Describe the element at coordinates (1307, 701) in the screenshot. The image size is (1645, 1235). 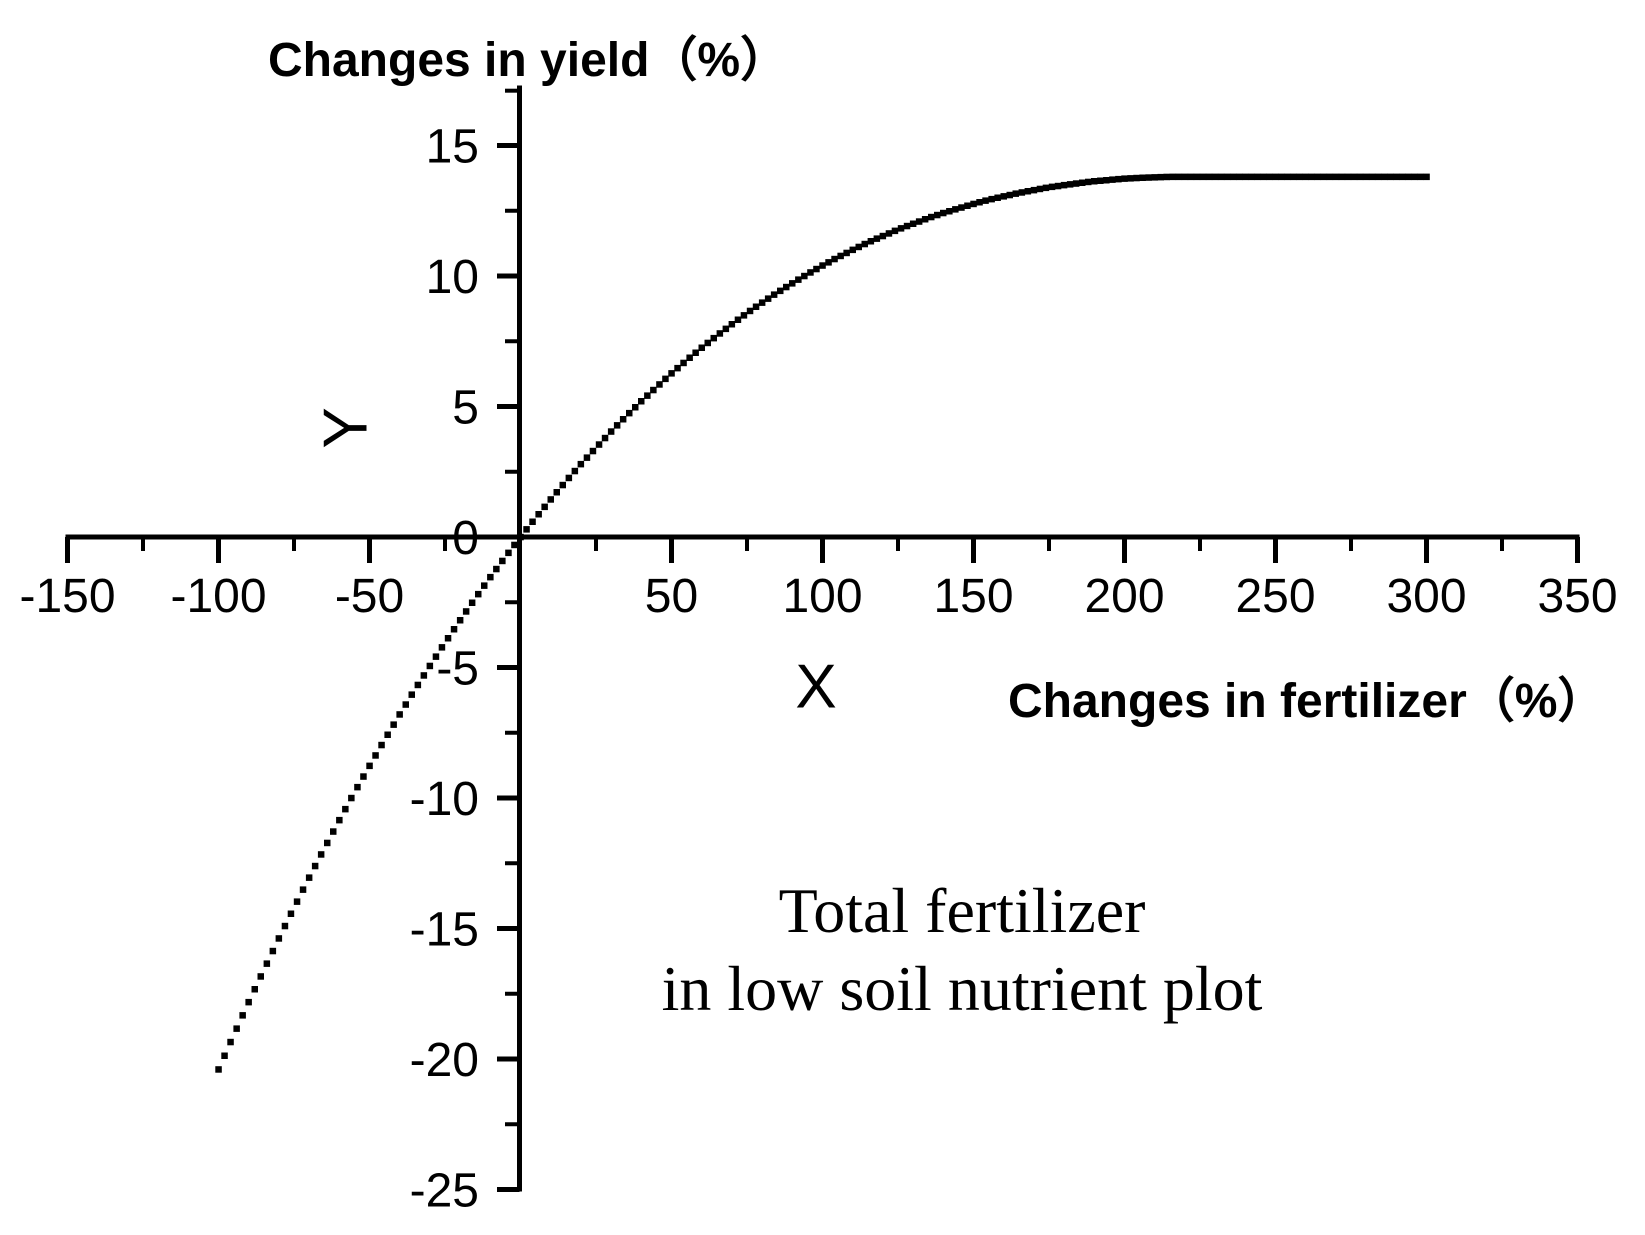
I see `x-axis-title: Changes in fertilizer（%）` at that location.